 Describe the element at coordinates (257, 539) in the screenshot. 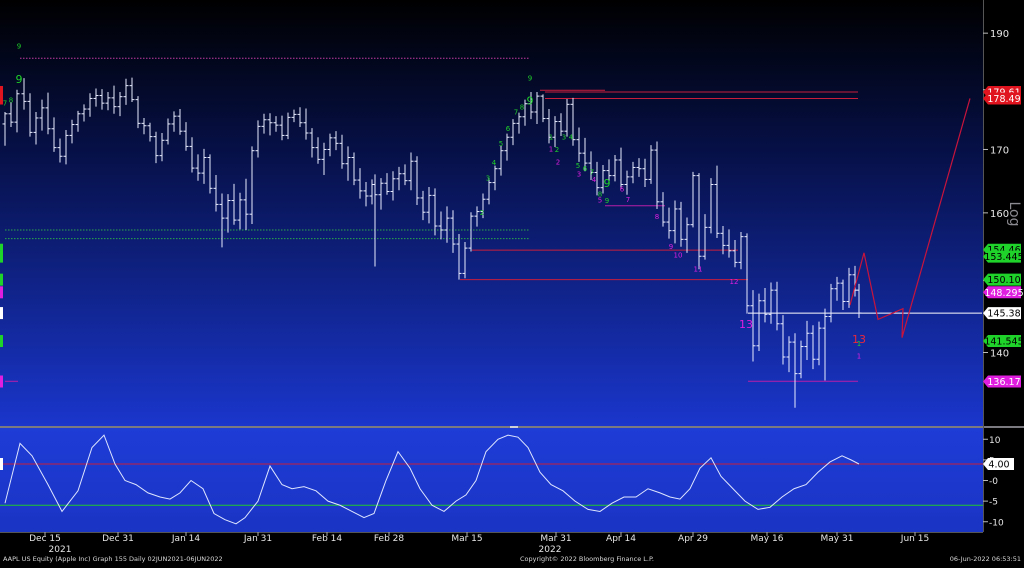

I see `x-tick-label: Jan 31` at that location.